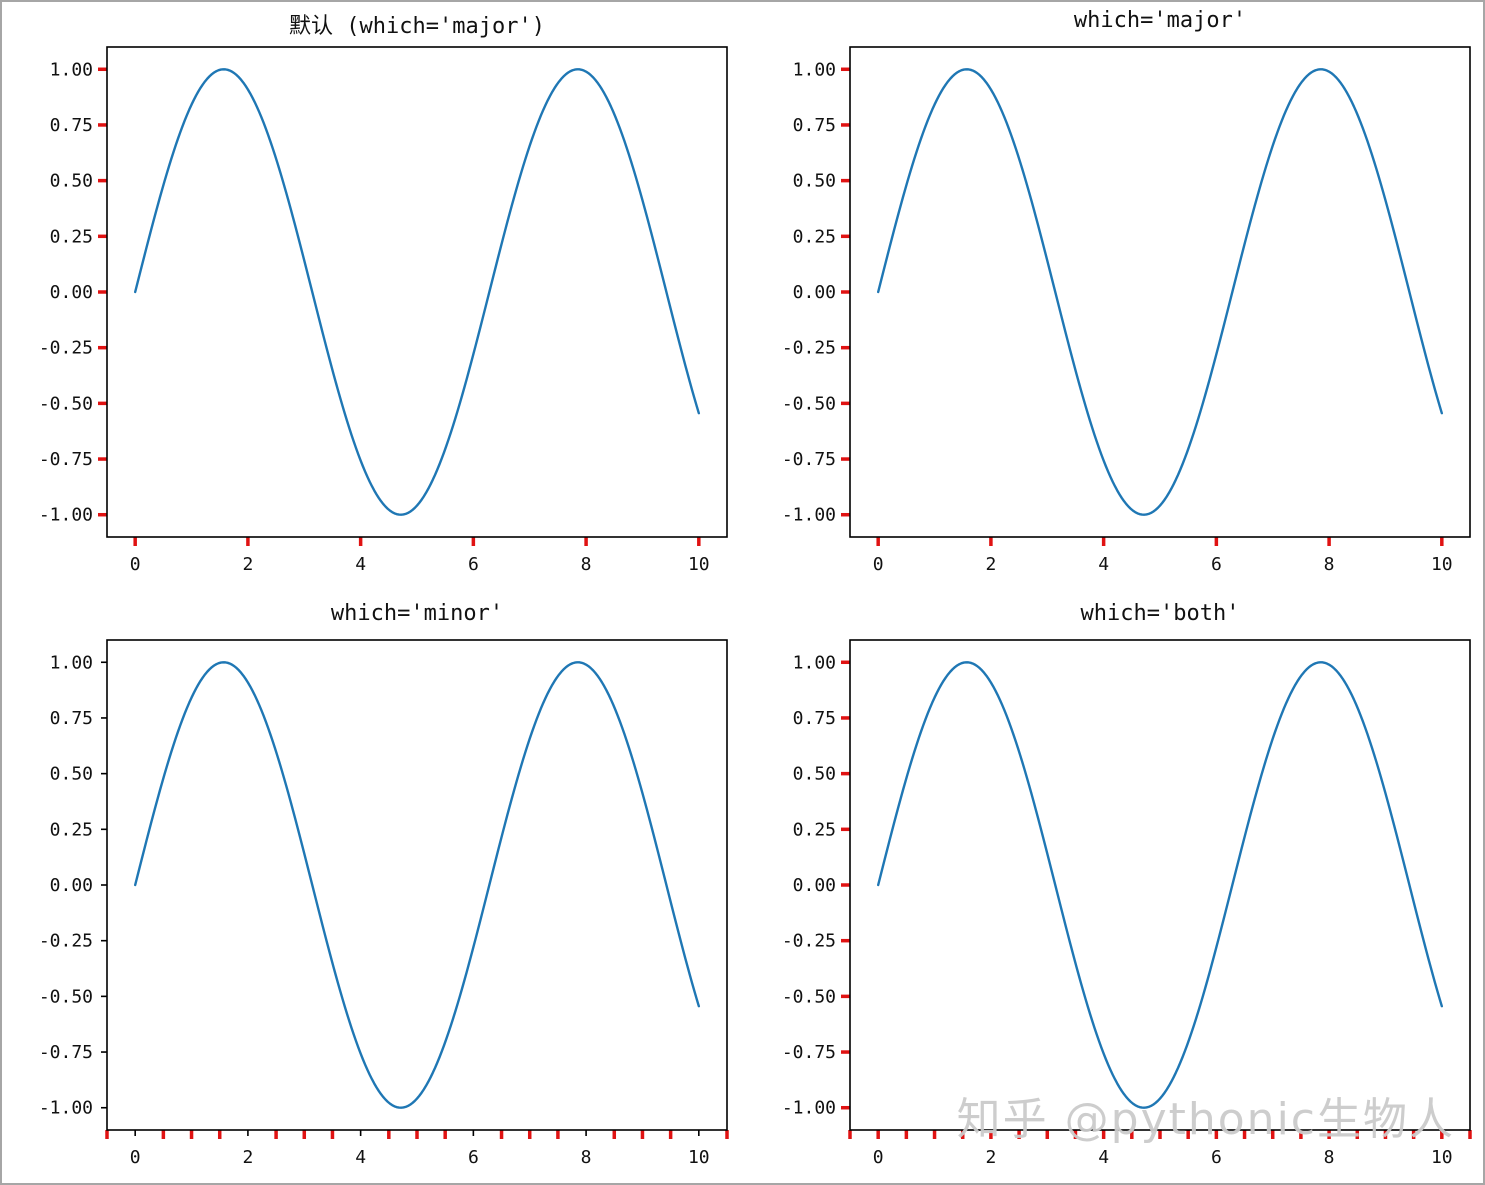  Describe the element at coordinates (1160, 613) in the screenshot. I see `subplot-title: which='both'` at that location.